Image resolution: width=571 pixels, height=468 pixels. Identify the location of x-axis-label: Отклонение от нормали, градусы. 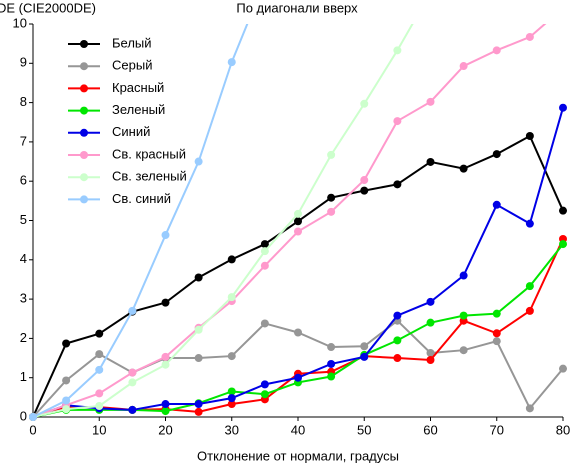
(298, 455).